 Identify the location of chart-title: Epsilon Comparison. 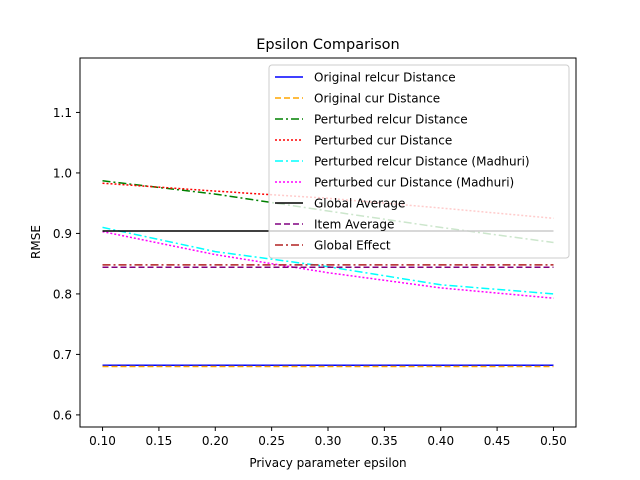
(327, 45).